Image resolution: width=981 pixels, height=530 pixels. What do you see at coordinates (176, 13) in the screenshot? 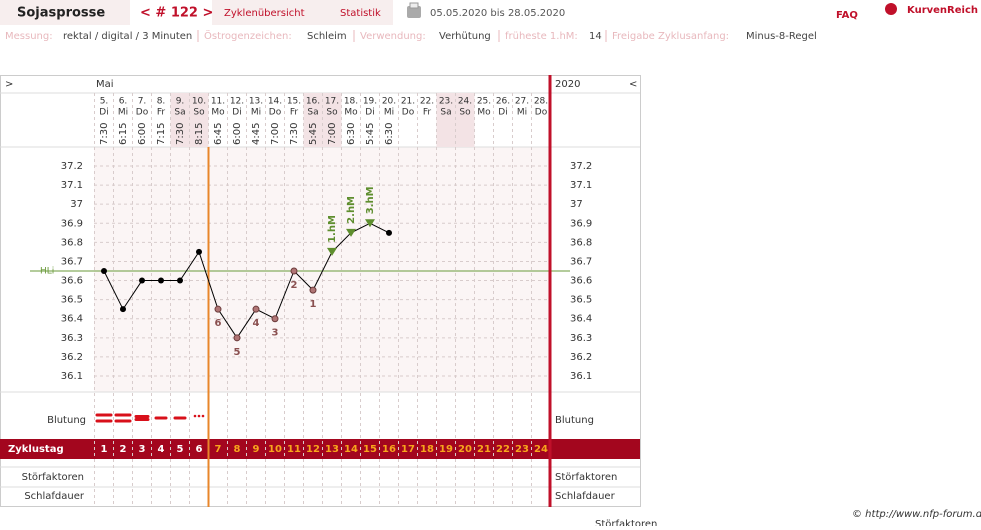
I see `cycle-nav: < # 122 >` at bounding box center [176, 13].